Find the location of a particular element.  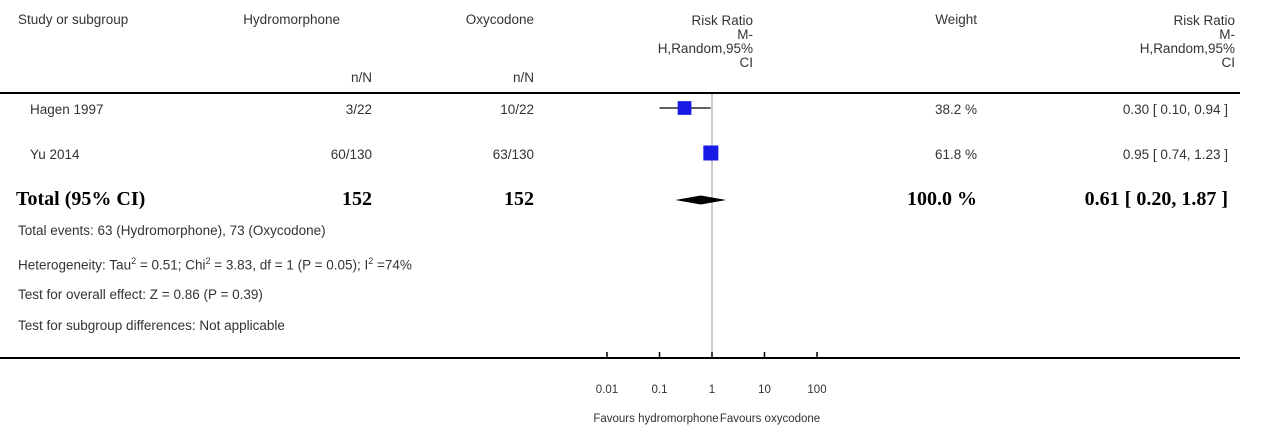

study-group2-events: 10/22 is located at coordinates (517, 109).